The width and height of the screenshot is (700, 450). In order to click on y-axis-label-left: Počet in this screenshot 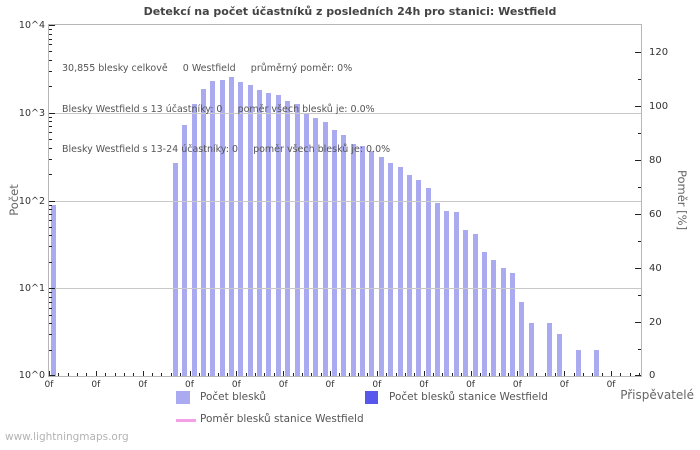, I will do `click(14, 200)`.